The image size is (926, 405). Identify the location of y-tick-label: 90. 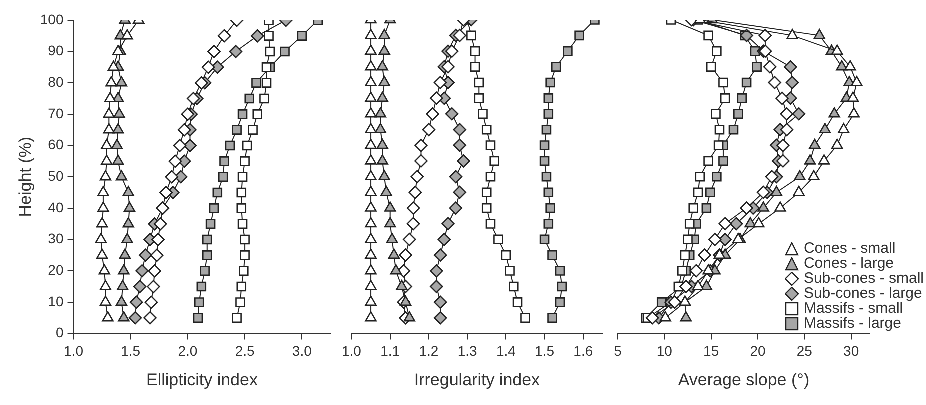
(56, 50).